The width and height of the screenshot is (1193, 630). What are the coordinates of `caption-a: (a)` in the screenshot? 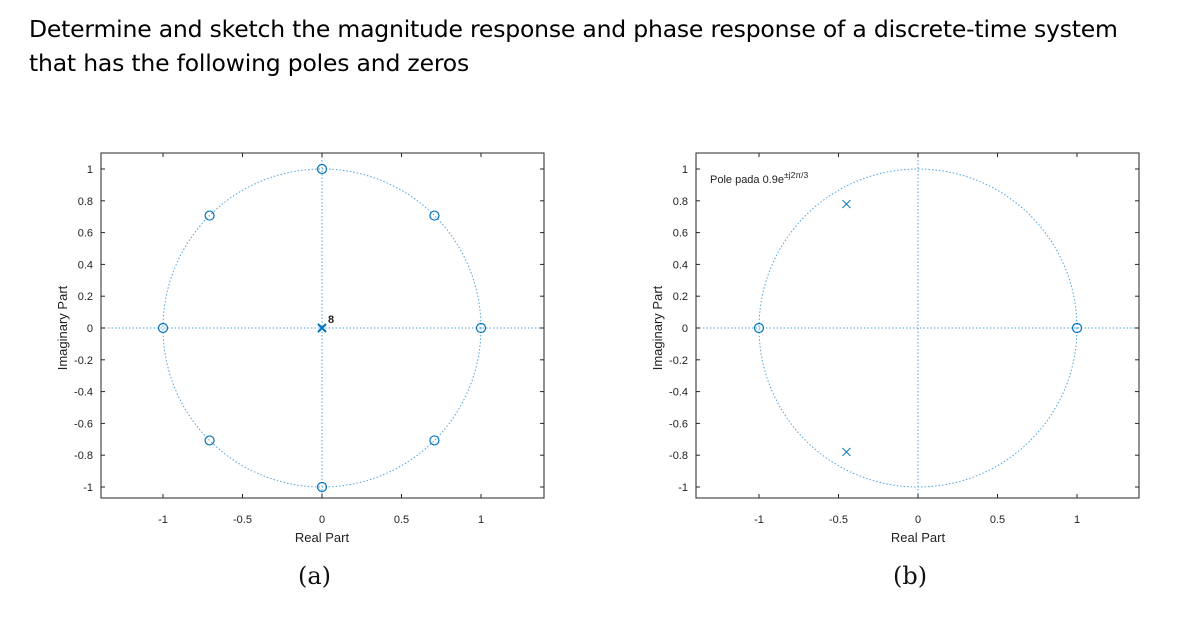 It's located at (315, 576).